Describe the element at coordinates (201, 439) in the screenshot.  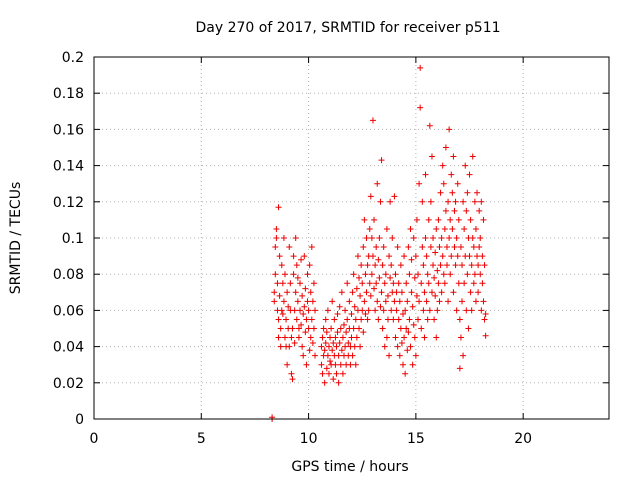
I see `x-tick-label: 5` at that location.